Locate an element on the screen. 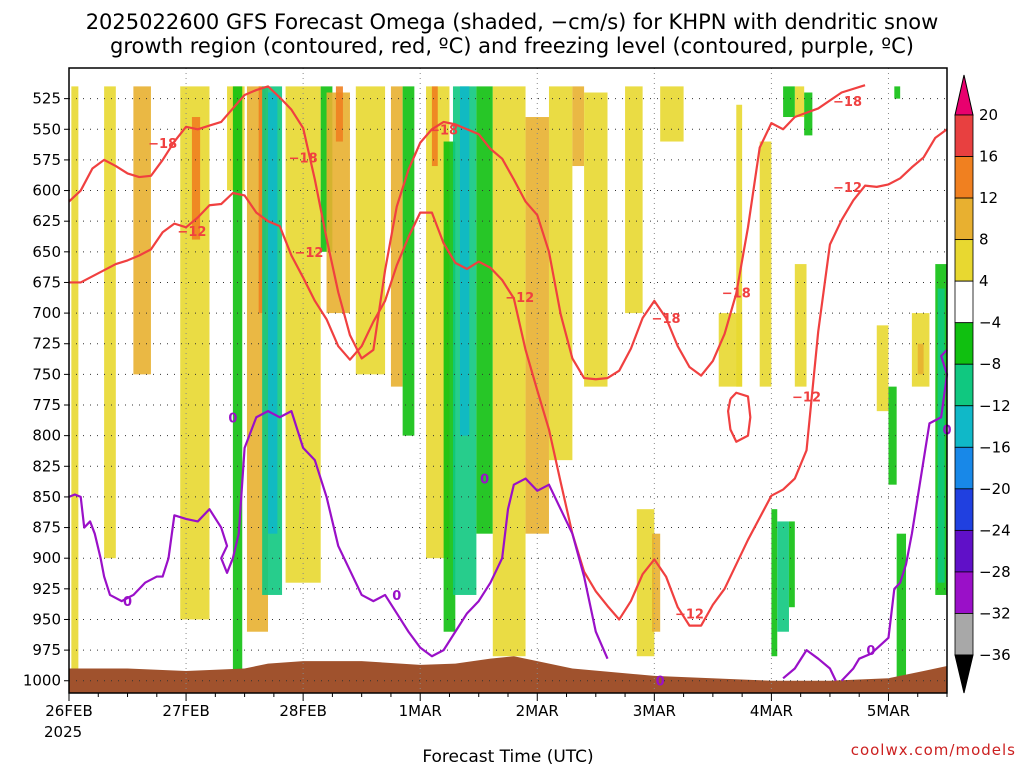 This screenshot has width=1024, height=768. y-tick-label: 650 is located at coordinates (46, 252).